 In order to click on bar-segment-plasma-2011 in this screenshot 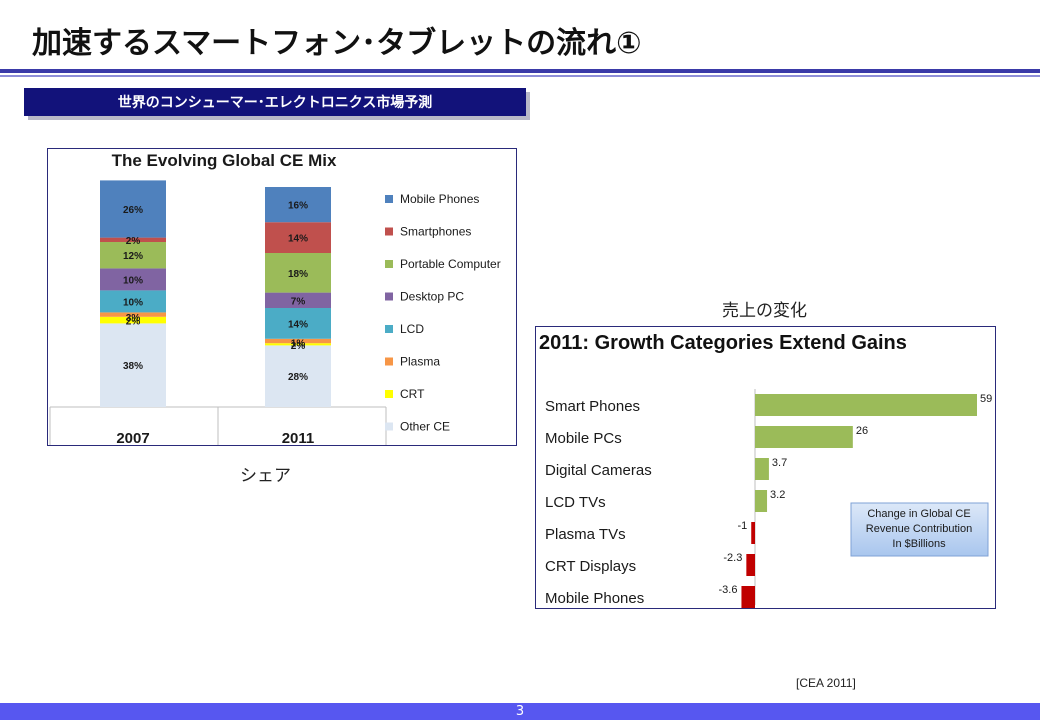, I will do `click(298, 341)`.